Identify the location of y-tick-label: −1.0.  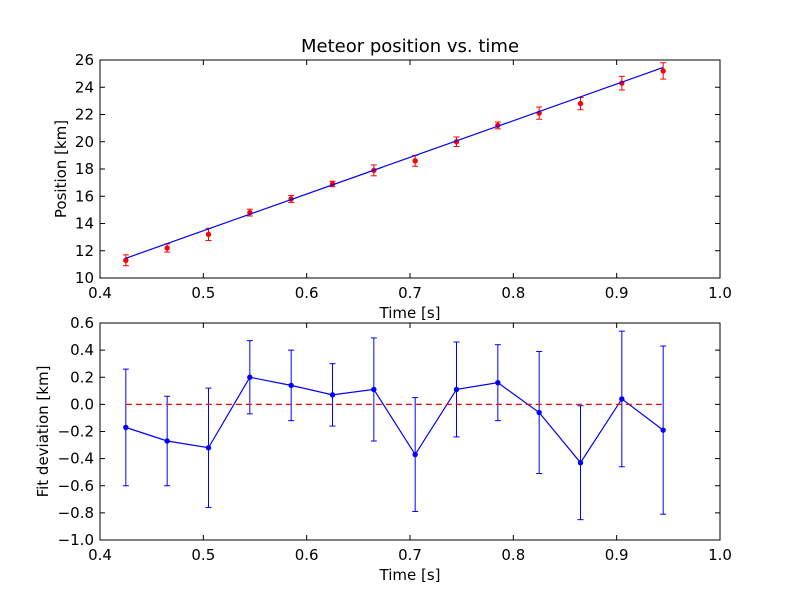
(76, 540).